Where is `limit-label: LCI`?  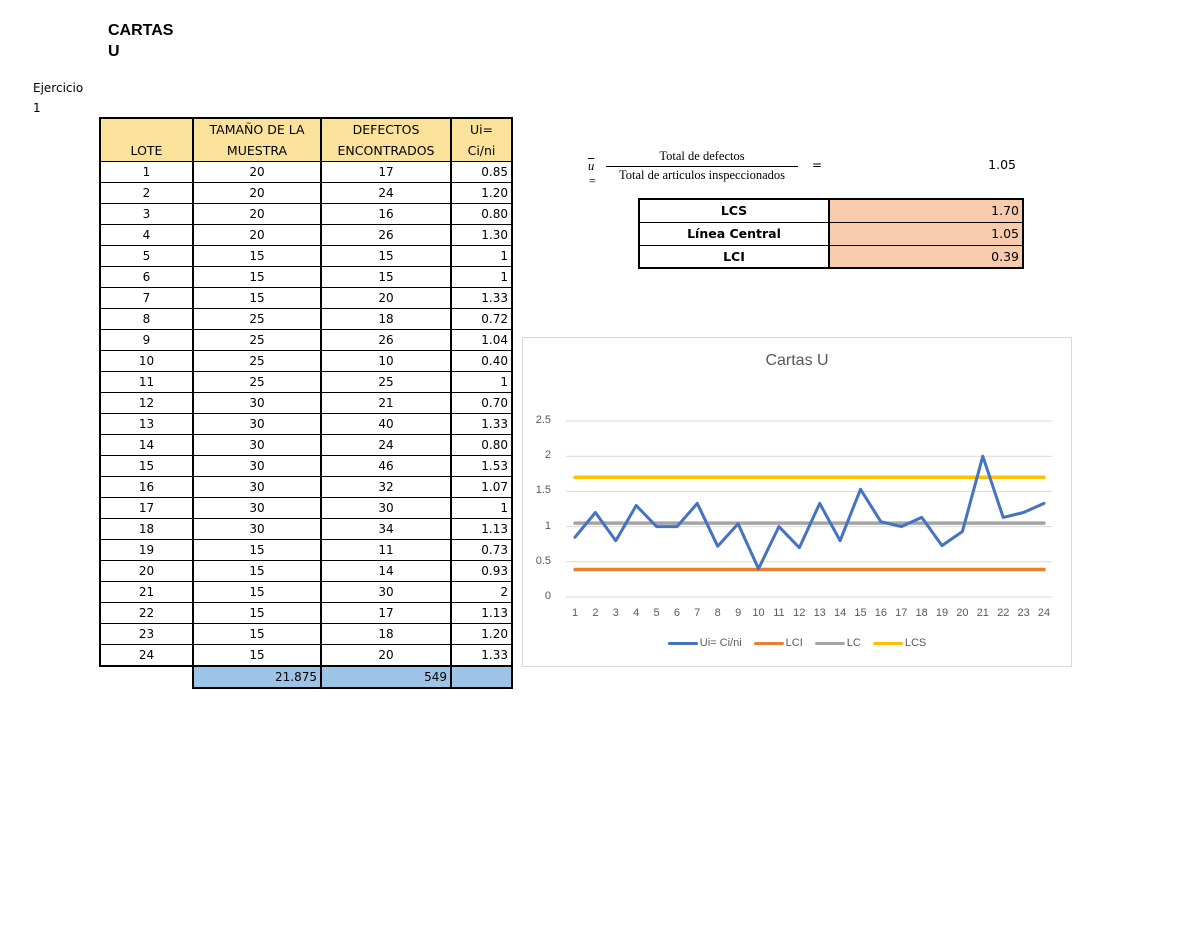
limit-label: LCI is located at coordinates (734, 256).